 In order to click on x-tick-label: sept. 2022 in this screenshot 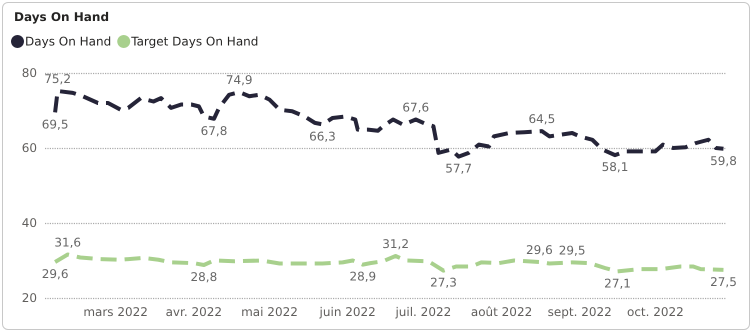, I will do `click(580, 312)`.